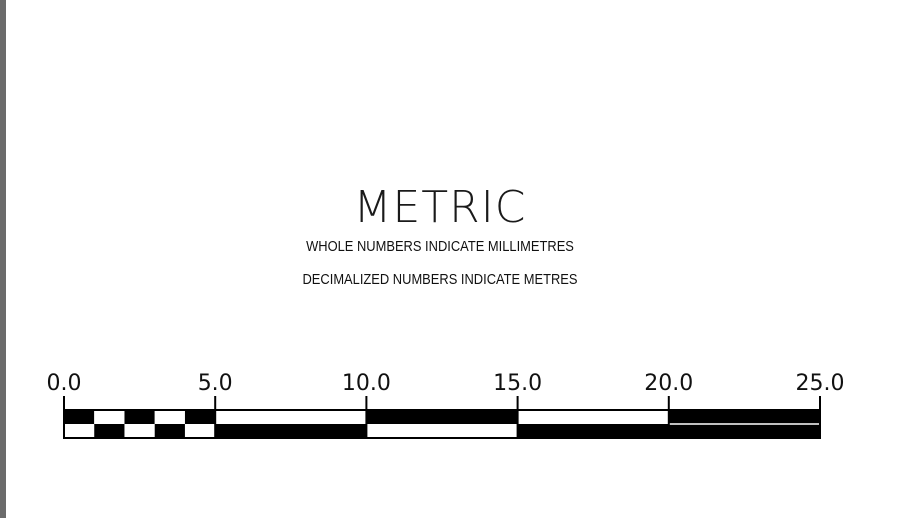 The width and height of the screenshot is (901, 518). What do you see at coordinates (820, 383) in the screenshot?
I see `tick-label: 25.0` at bounding box center [820, 383].